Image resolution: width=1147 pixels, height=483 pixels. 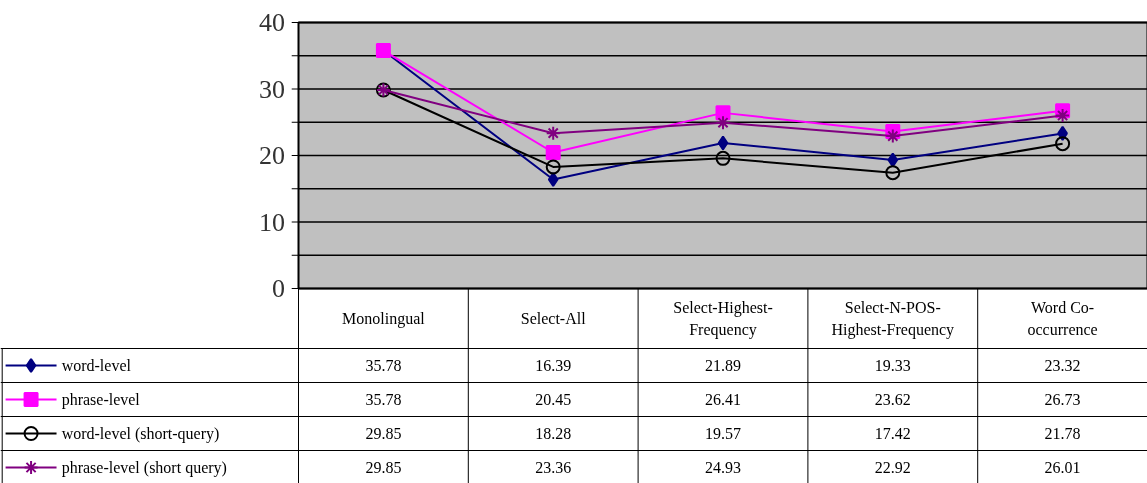 What do you see at coordinates (1062, 433) in the screenshot?
I see `data-label: 21.78` at bounding box center [1062, 433].